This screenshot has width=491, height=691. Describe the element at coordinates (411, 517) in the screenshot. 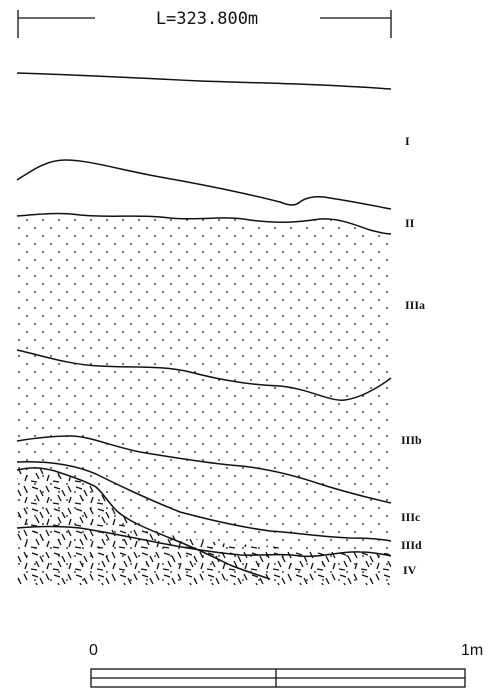

I see `layer-label-IIIc: IIIc` at that location.